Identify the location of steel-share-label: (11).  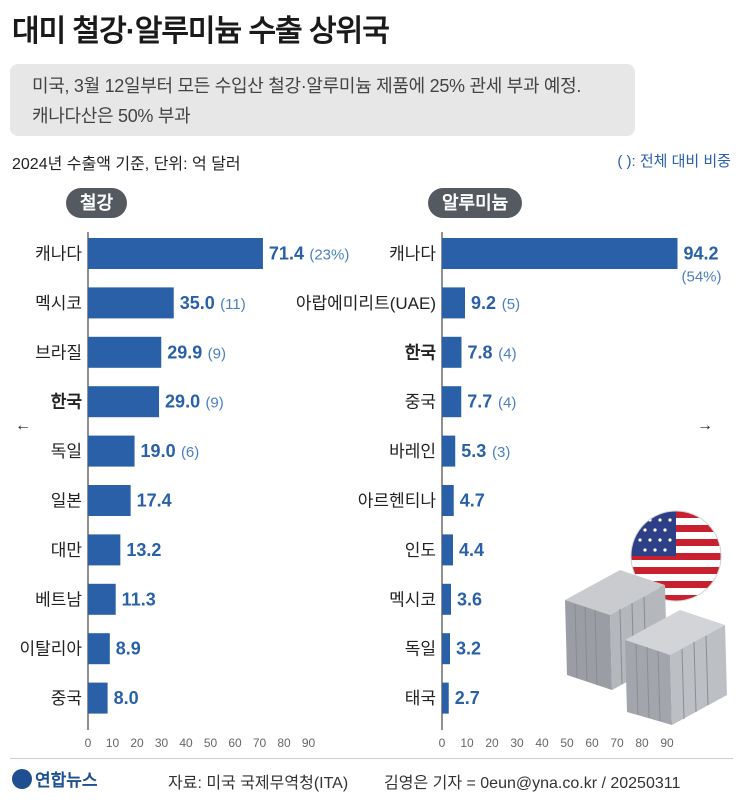
(233, 304).